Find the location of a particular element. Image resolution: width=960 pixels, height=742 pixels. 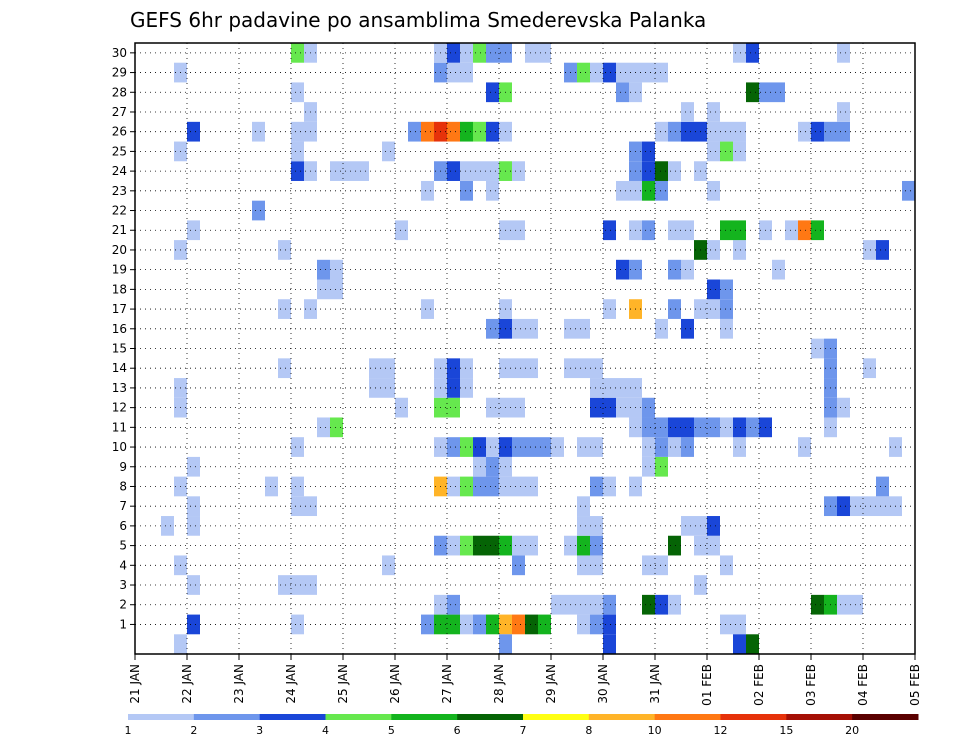

x-tick-label: 04 FEB is located at coordinates (863, 685).